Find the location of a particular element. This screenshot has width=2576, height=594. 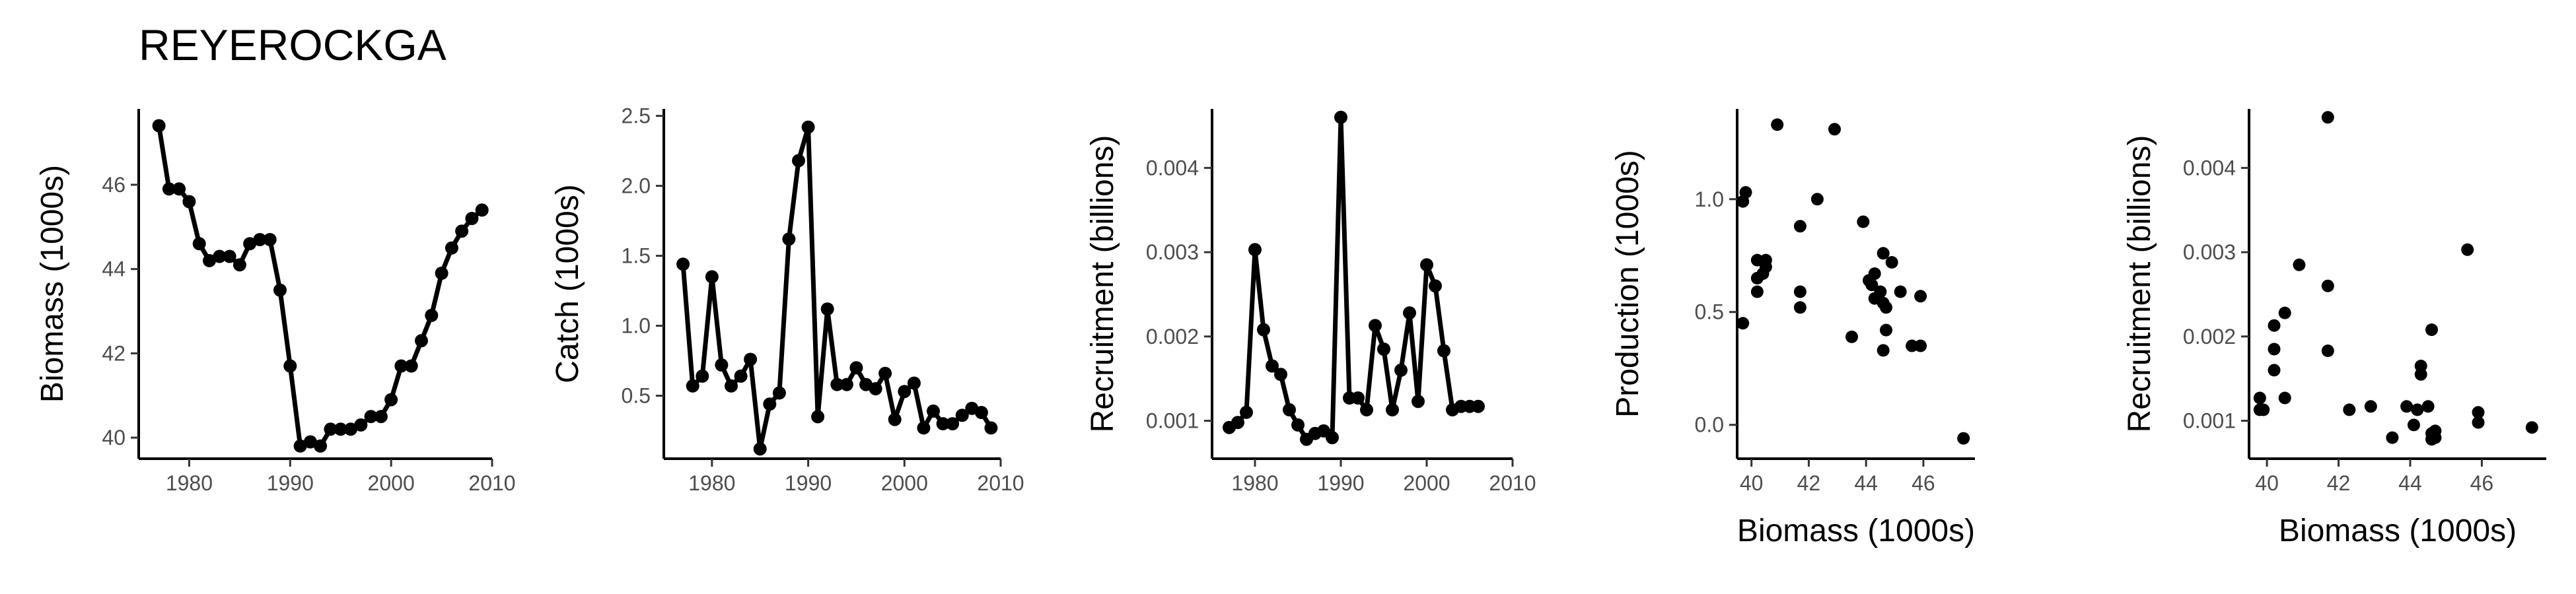

y-tick-label: 0.0 is located at coordinates (1710, 425).